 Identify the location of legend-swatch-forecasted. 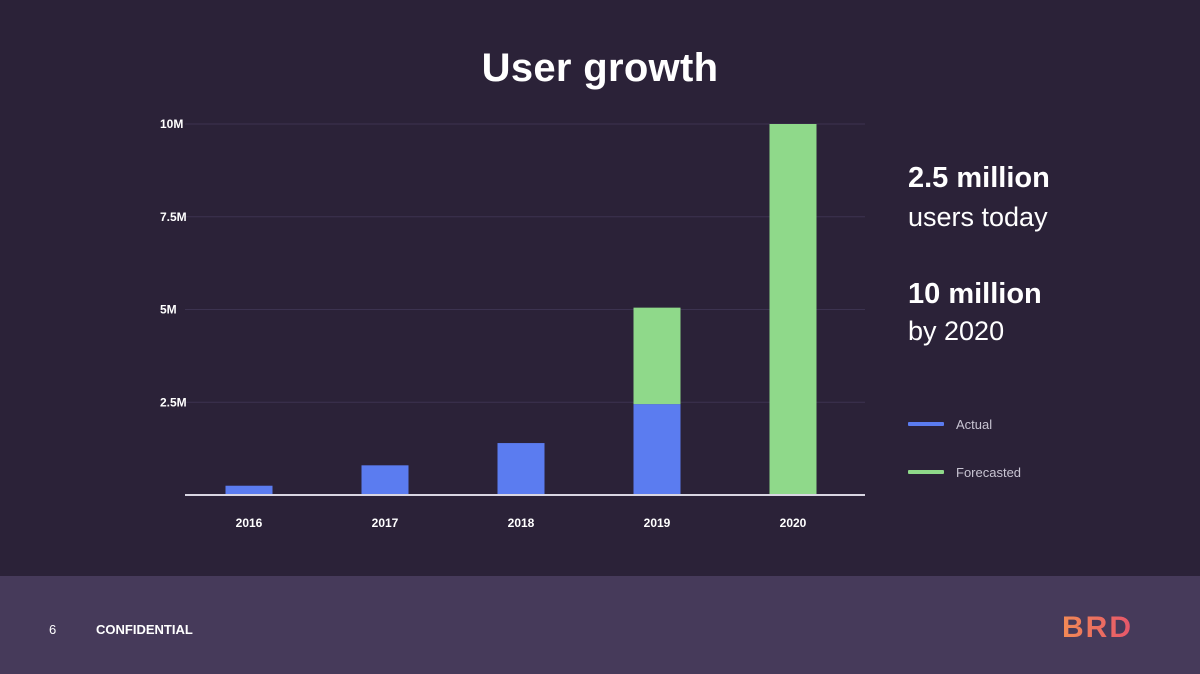
(926, 472).